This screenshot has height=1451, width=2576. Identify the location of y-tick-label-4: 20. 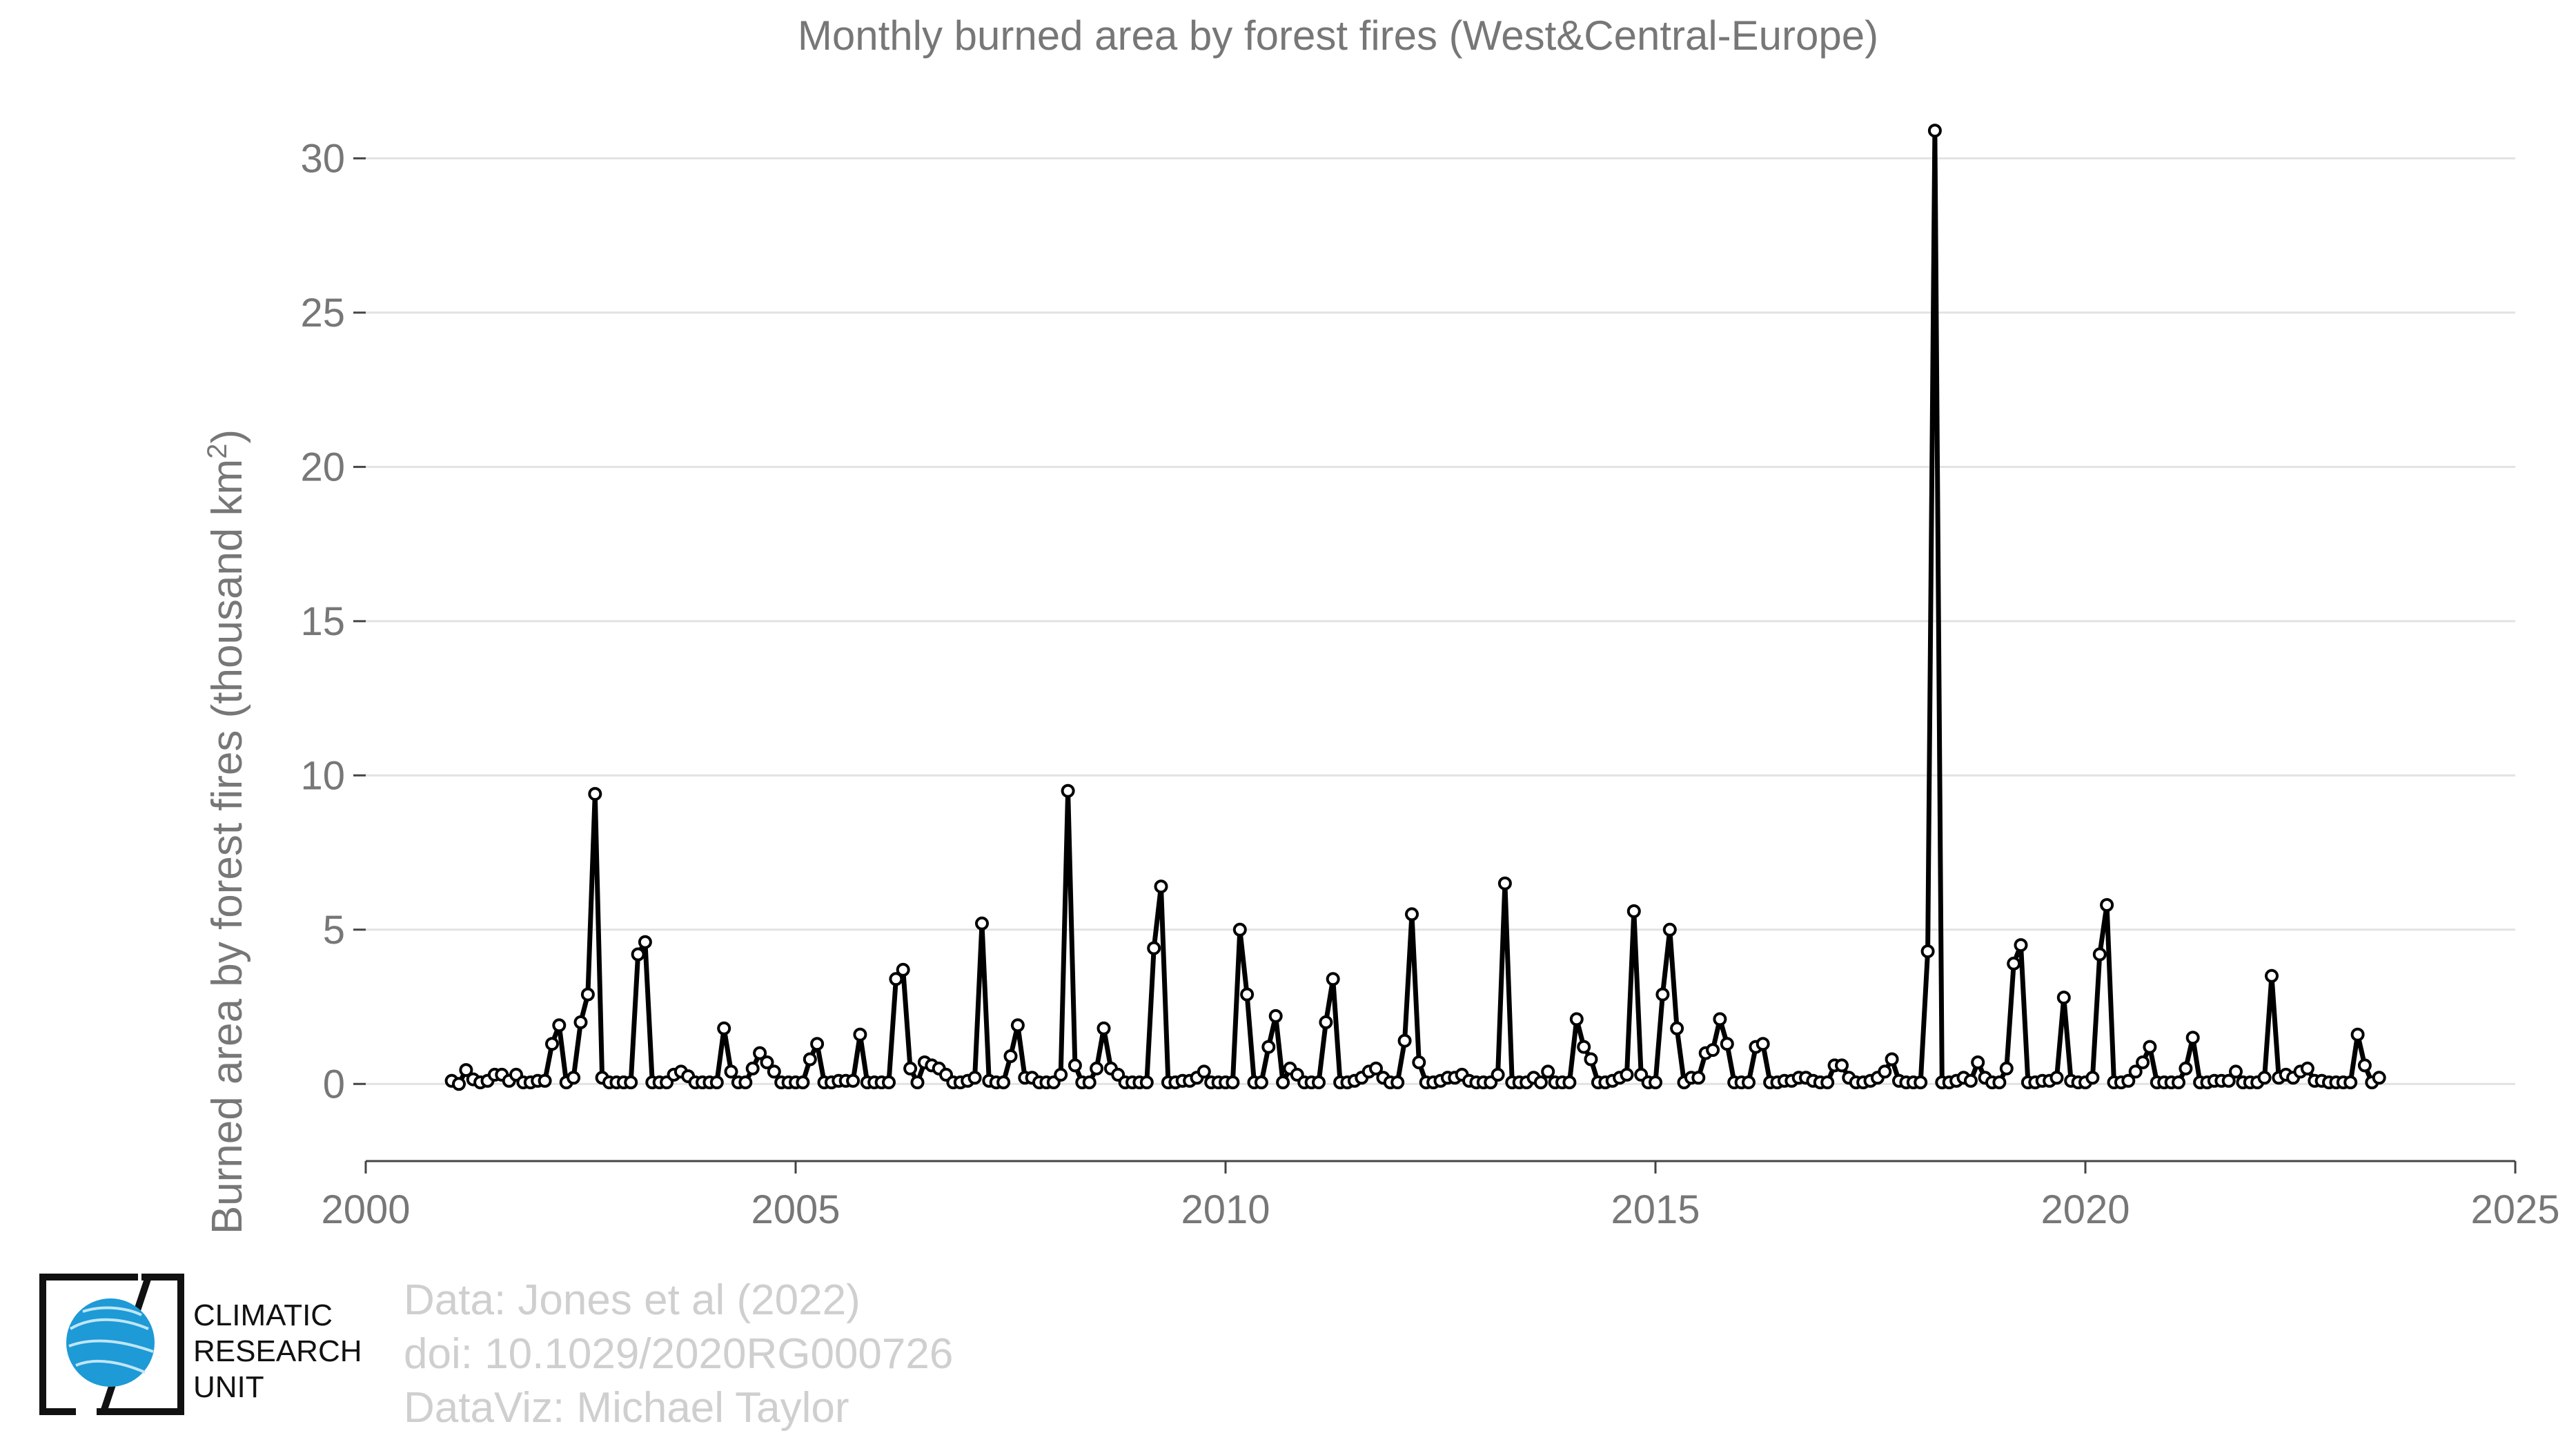
(322, 467).